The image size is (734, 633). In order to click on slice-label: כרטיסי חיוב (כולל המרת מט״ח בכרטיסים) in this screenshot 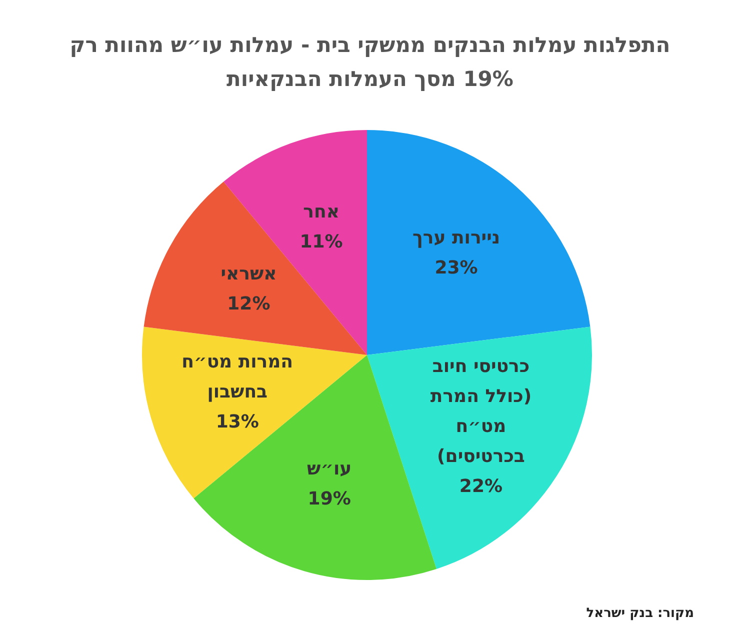, I will do `click(481, 412)`.